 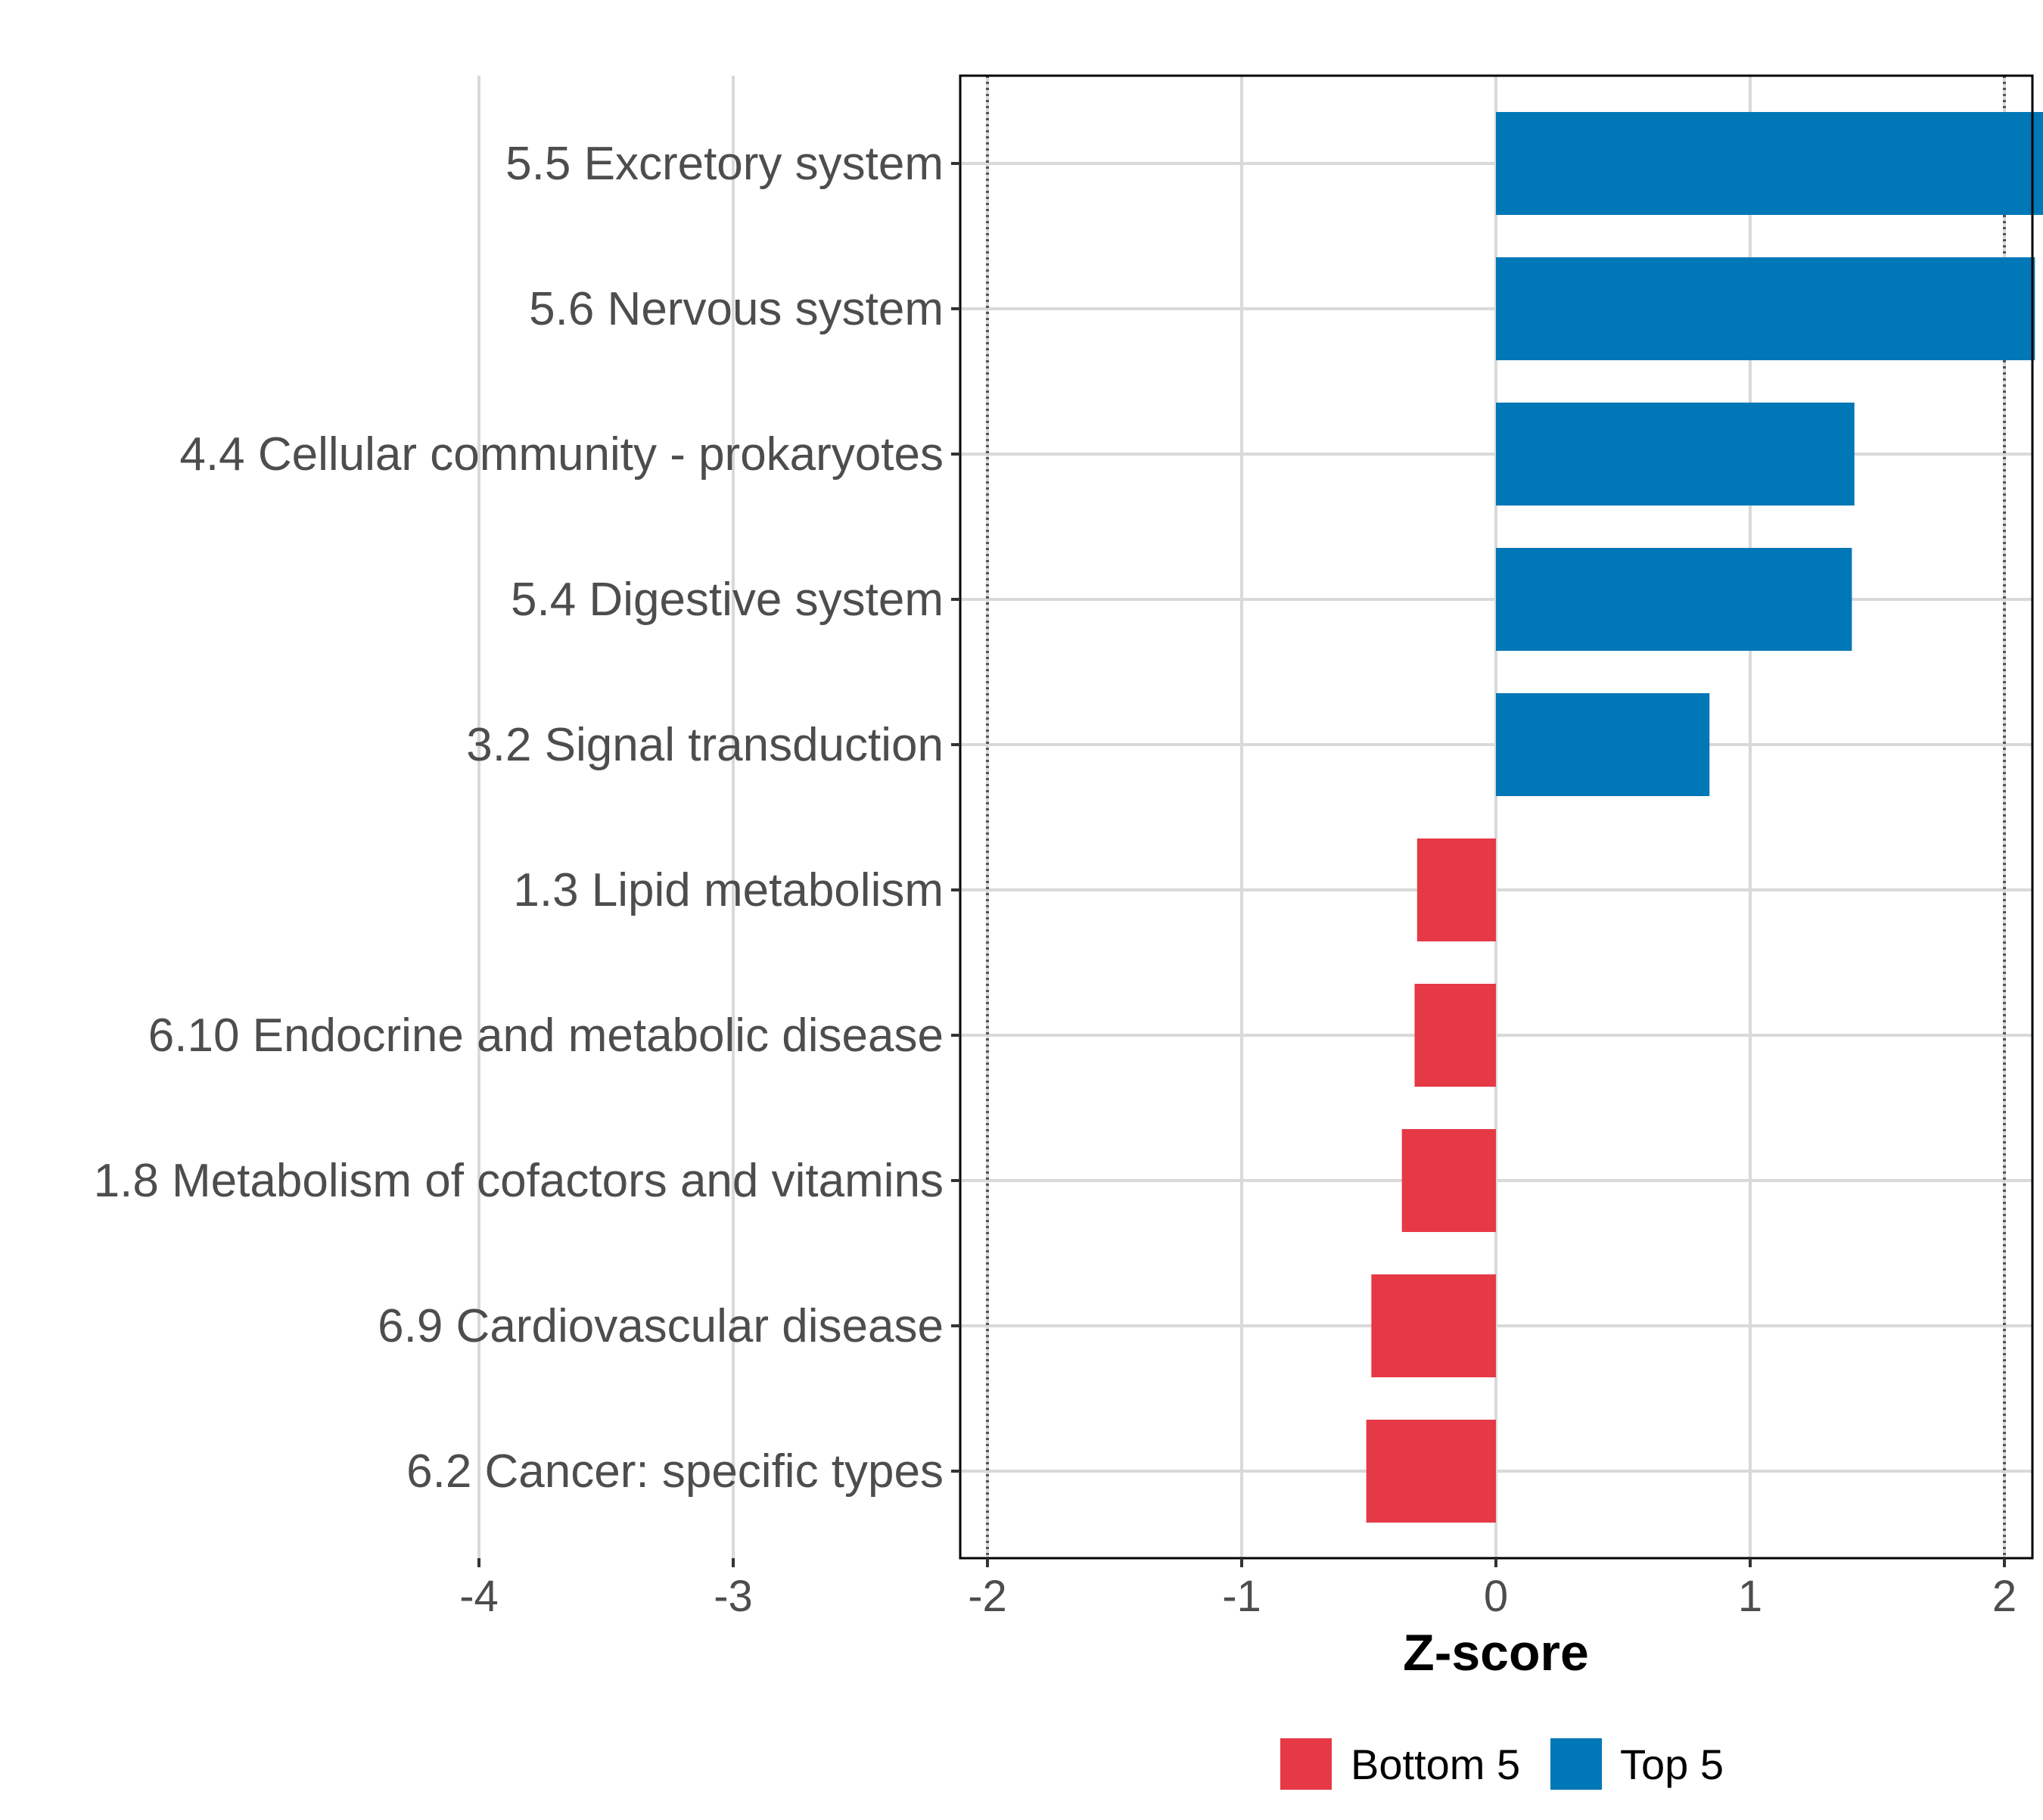 I want to click on legend-label: Bottom 5, so click(x=1435, y=1764).